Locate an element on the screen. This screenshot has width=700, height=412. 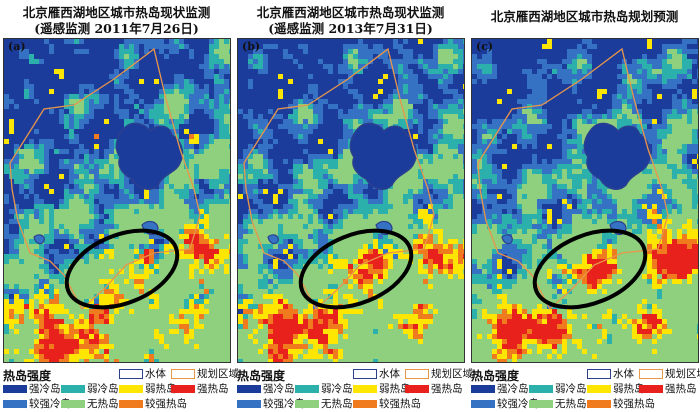
legend-label: 弱冷岛 is located at coordinates (337, 389).